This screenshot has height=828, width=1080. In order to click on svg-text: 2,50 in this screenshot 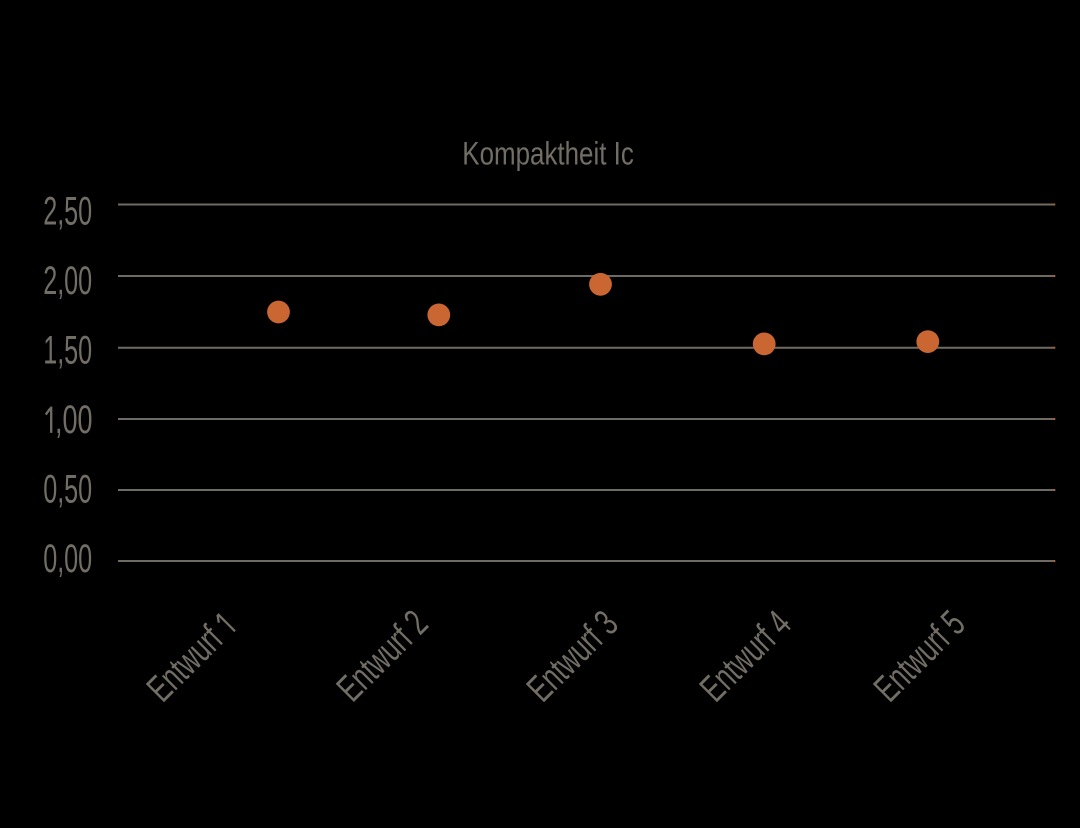, I will do `click(67, 212)`.